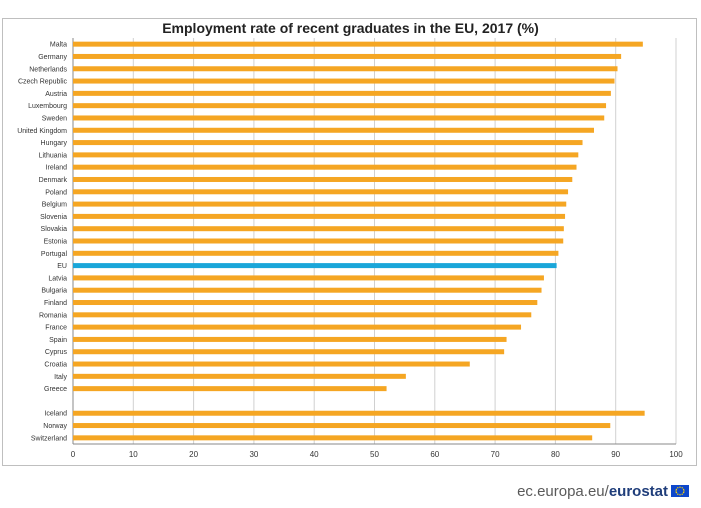 Image resolution: width=701 pixels, height=508 pixels. I want to click on category-label: Norway, so click(55, 426).